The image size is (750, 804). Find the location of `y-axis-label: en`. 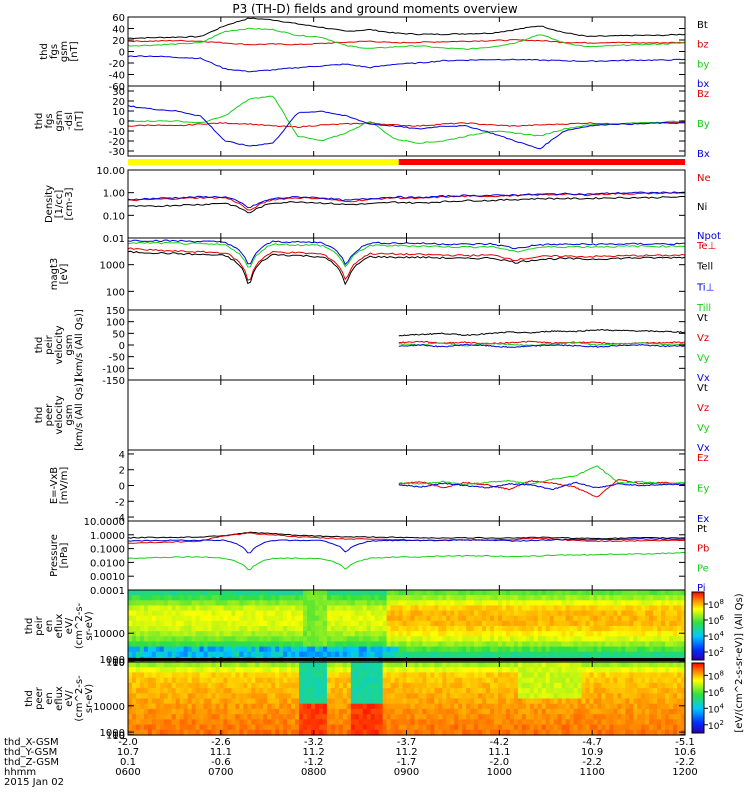

y-axis-label: en is located at coordinates (49, 698).